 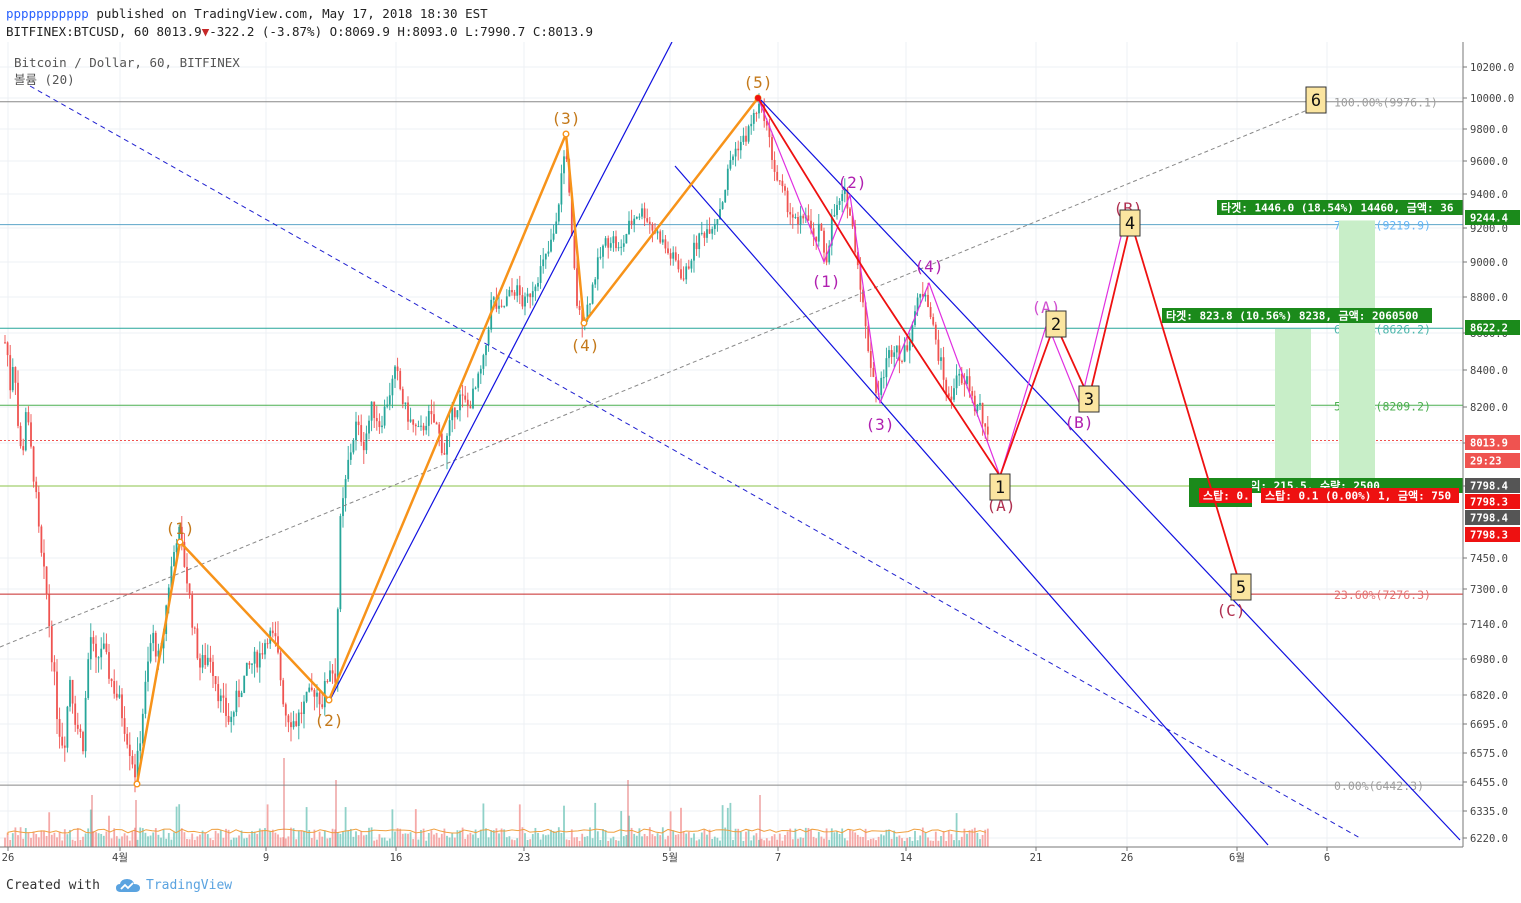 What do you see at coordinates (1001, 505) in the screenshot?
I see `wave-label-a: (A)` at bounding box center [1001, 505].